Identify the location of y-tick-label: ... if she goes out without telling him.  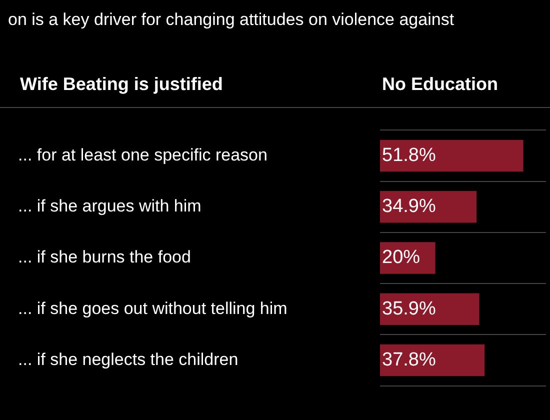
(153, 308).